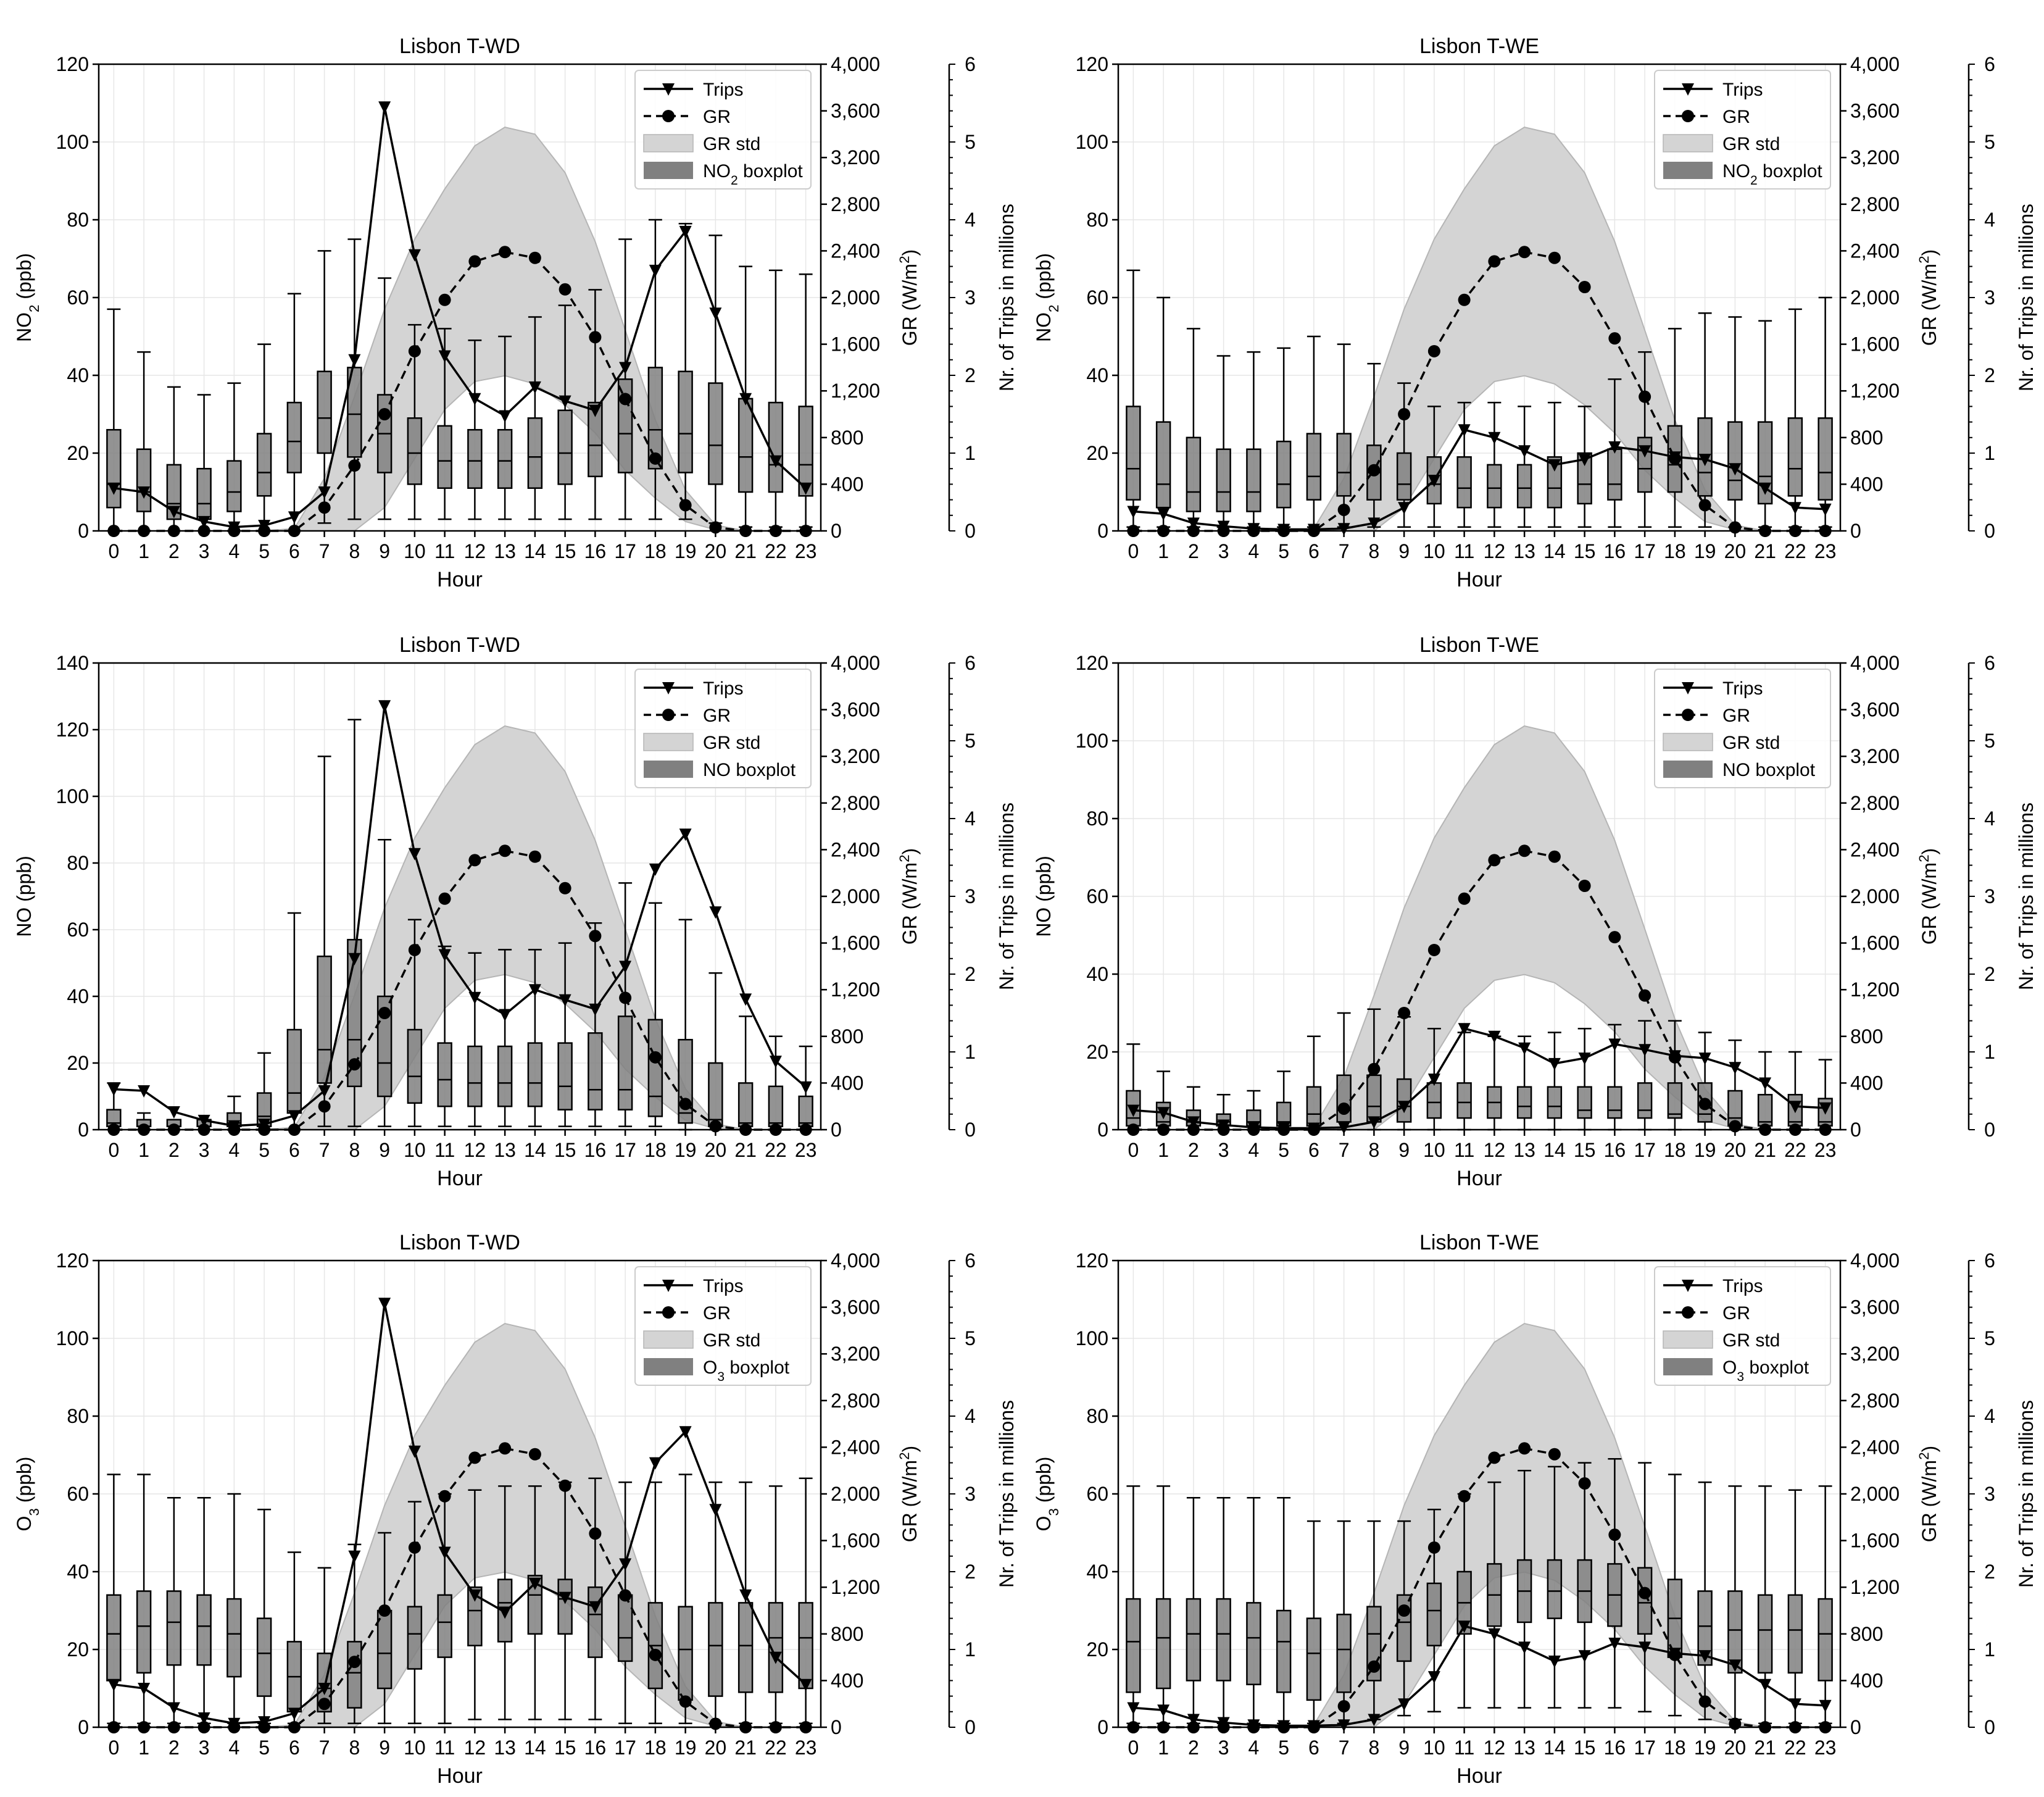 The image size is (2044, 1797). What do you see at coordinates (78, 220) in the screenshot?
I see `y-tick-label: 80` at bounding box center [78, 220].